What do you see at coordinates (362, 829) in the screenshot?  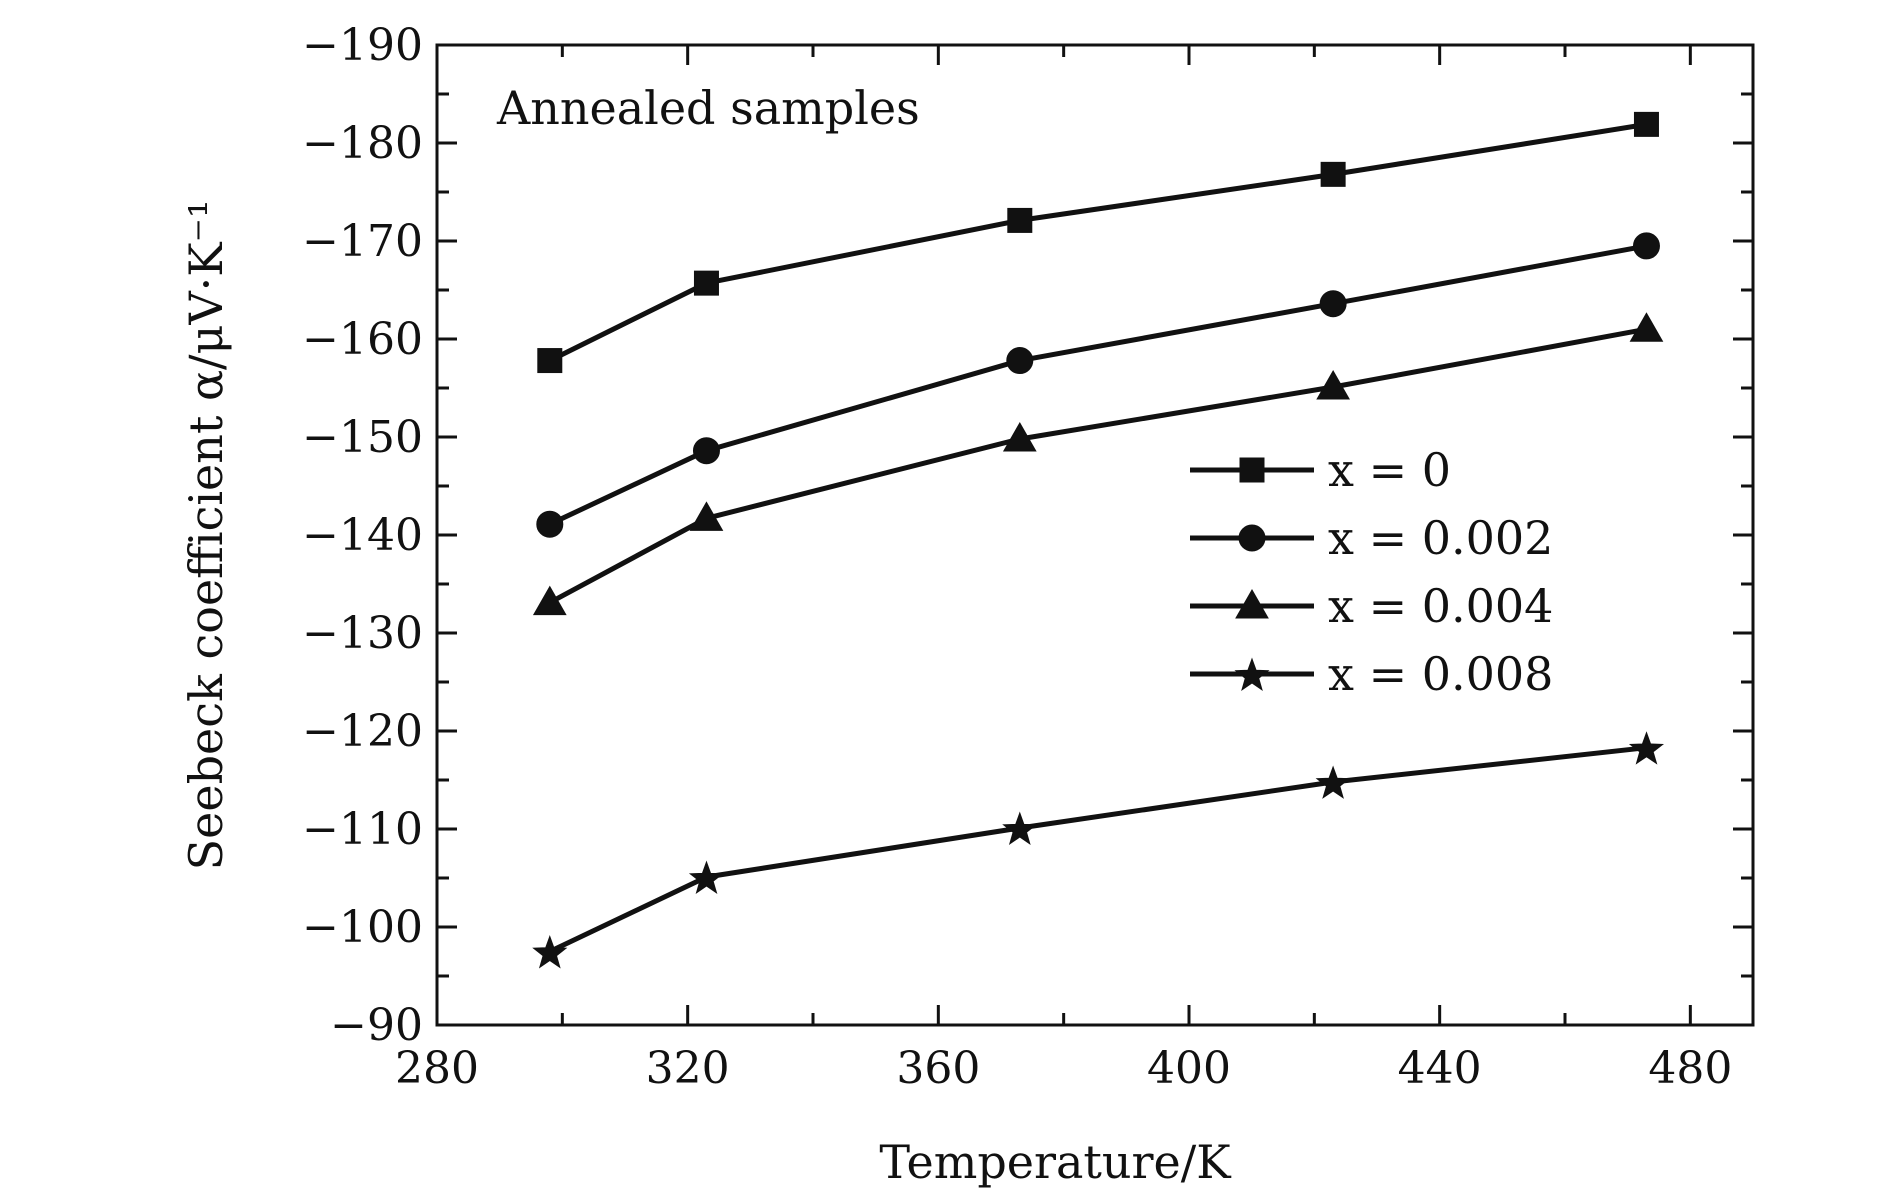 I see `y-tick-label: −110` at bounding box center [362, 829].